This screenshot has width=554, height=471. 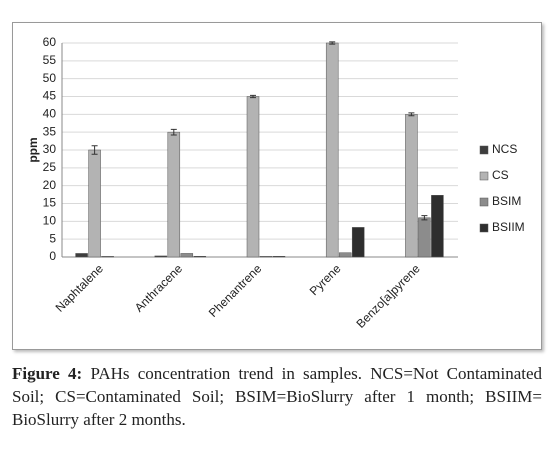 What do you see at coordinates (50, 131) in the screenshot?
I see `y-tick-label: 35` at bounding box center [50, 131].